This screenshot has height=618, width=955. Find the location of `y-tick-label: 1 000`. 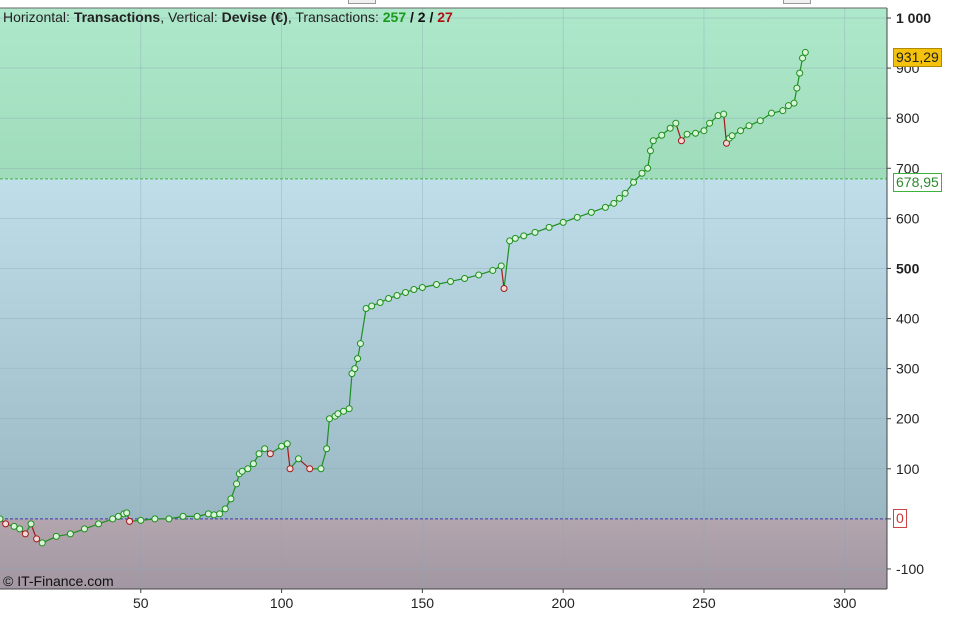

y-tick-label: 1 000 is located at coordinates (913, 18).